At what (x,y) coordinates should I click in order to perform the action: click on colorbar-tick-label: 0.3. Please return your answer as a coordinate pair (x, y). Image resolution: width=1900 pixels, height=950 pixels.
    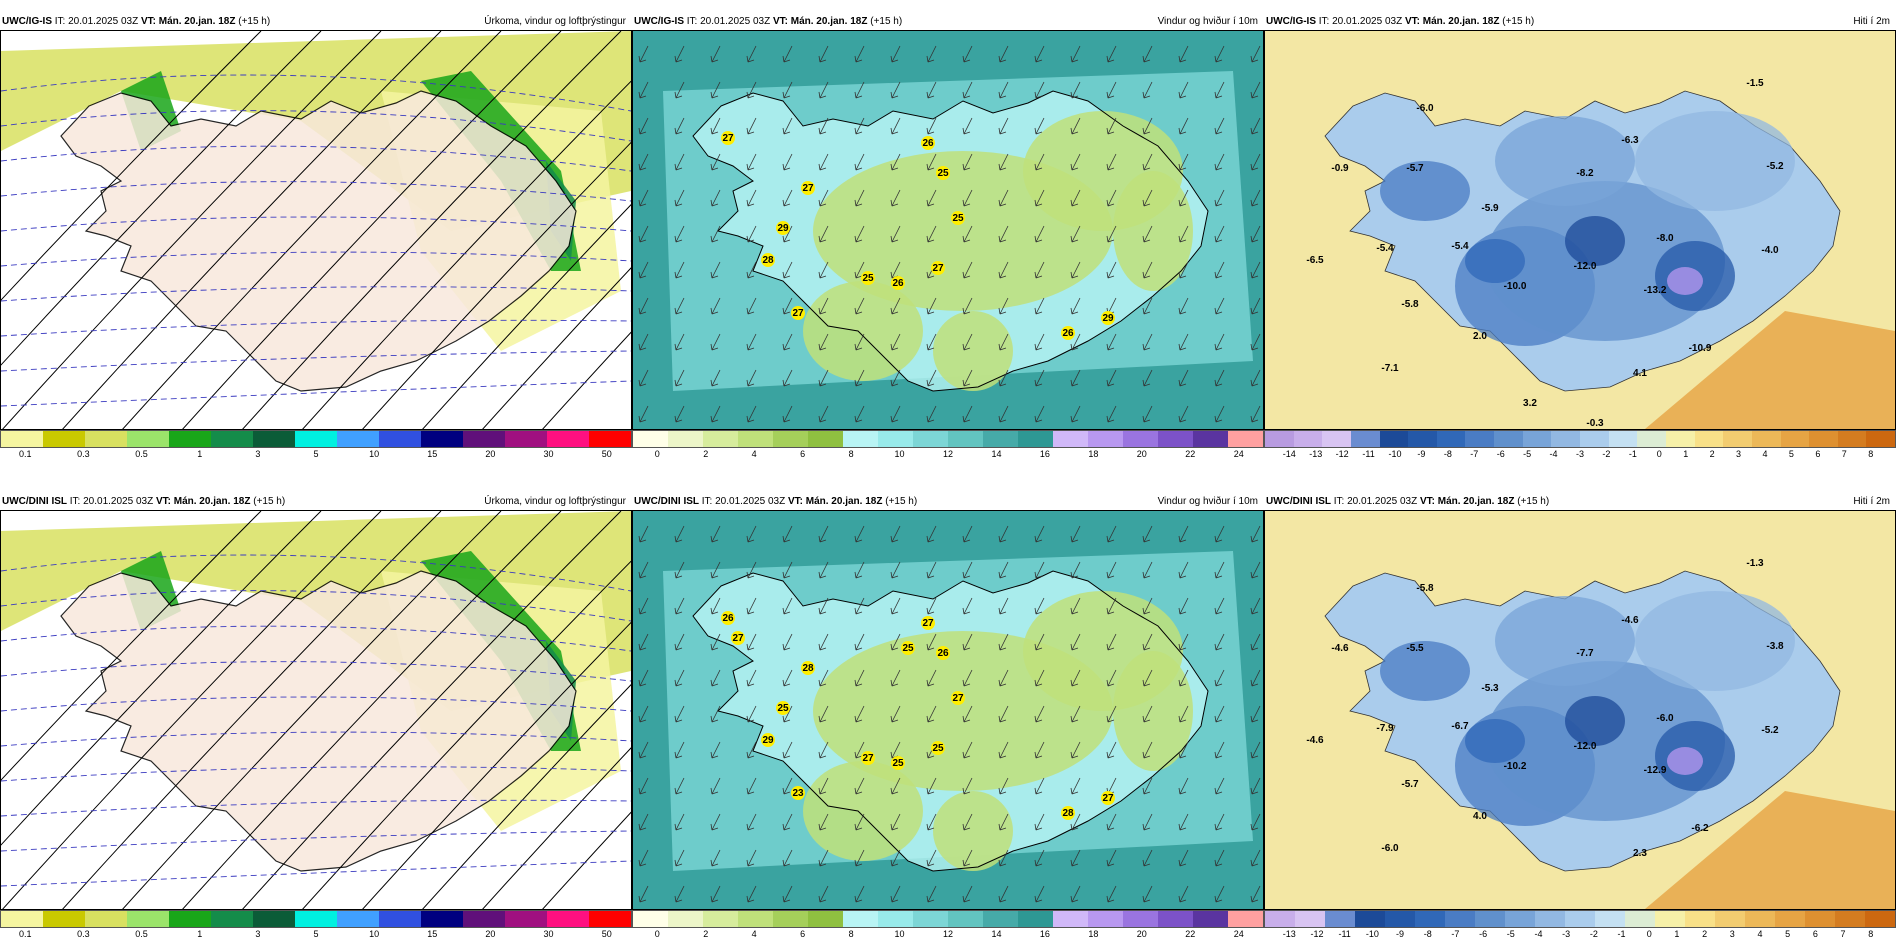
    Looking at the image, I should click on (83, 454).